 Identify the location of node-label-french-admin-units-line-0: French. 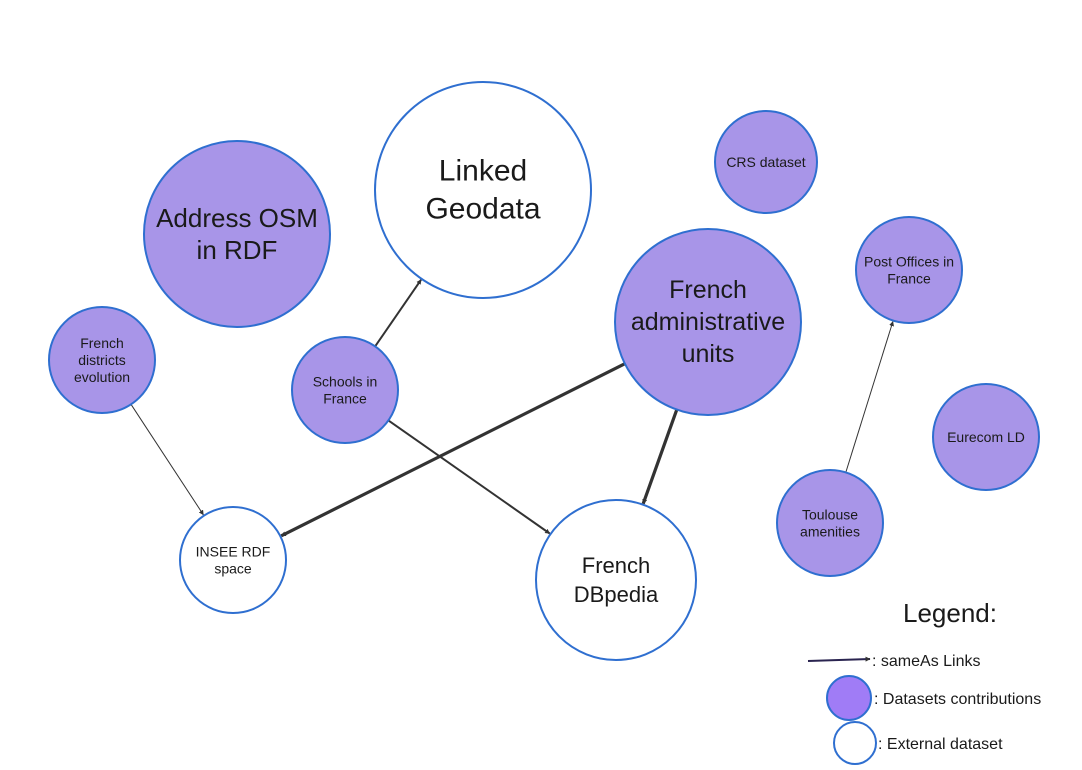
(708, 290).